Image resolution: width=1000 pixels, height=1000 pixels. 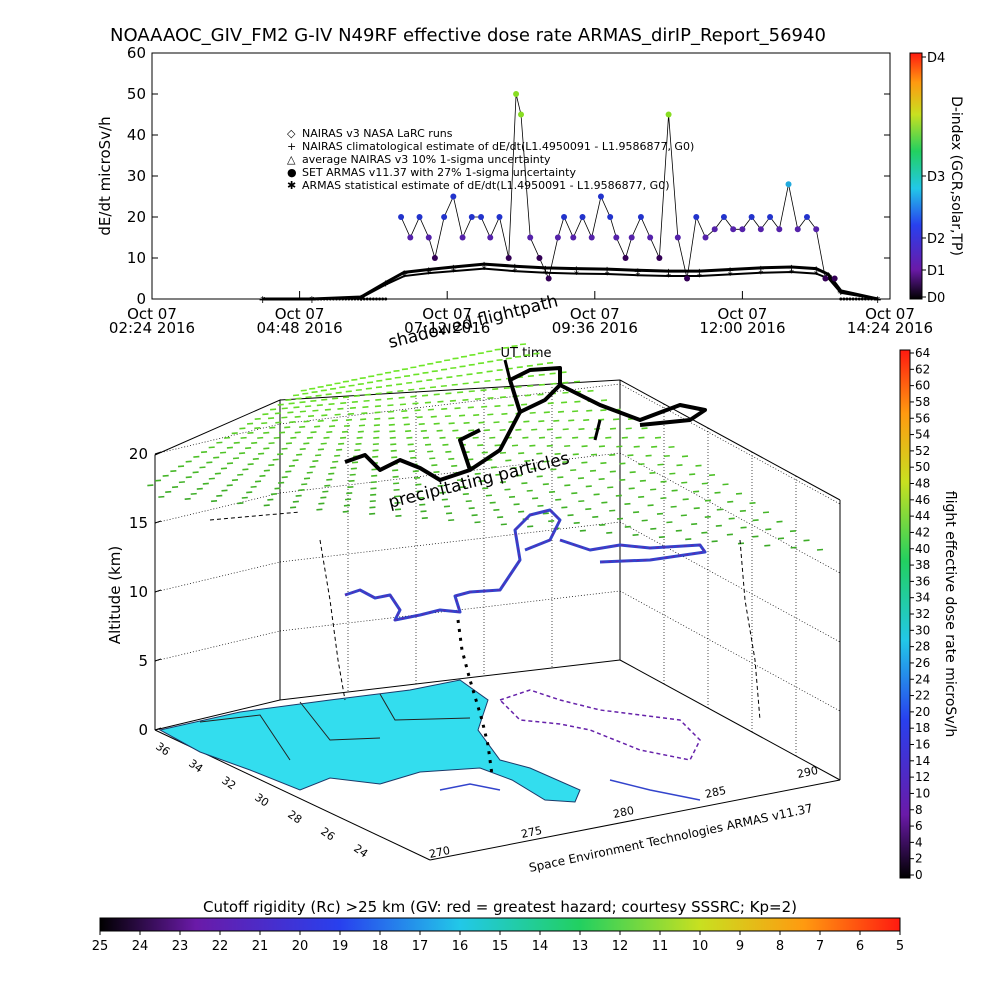 I want to click on baseline-point, so click(x=367, y=299).